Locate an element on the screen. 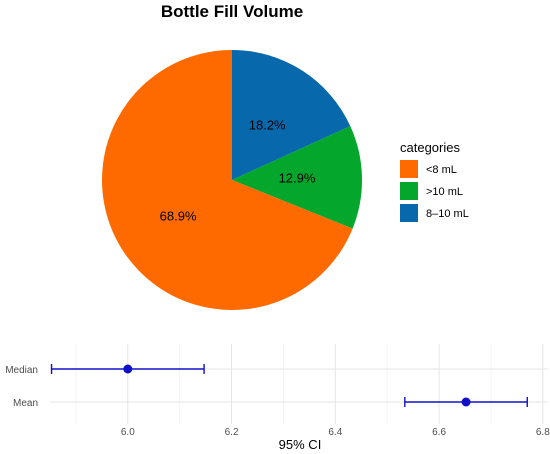  pie-slice-label-gt-10-ml: 12.9% is located at coordinates (297, 178).